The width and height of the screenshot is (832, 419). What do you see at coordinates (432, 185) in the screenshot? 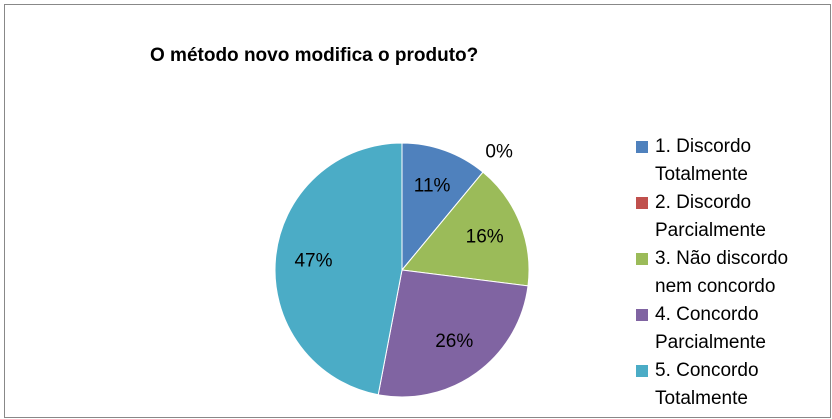
I see `data-label: 11%` at bounding box center [432, 185].